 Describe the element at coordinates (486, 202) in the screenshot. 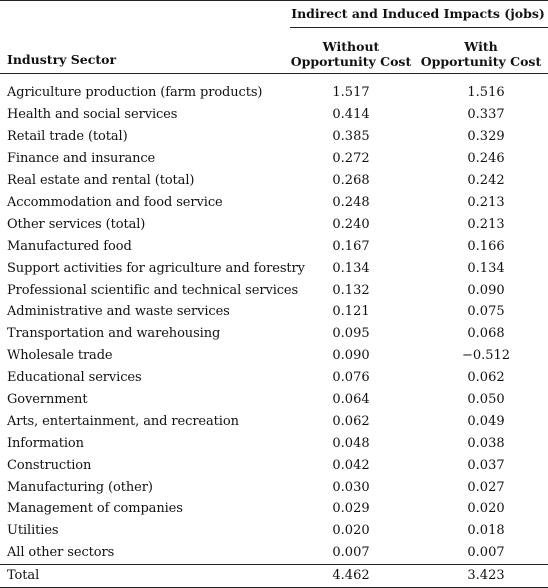

I see `row-with-cell: 0.213` at that location.